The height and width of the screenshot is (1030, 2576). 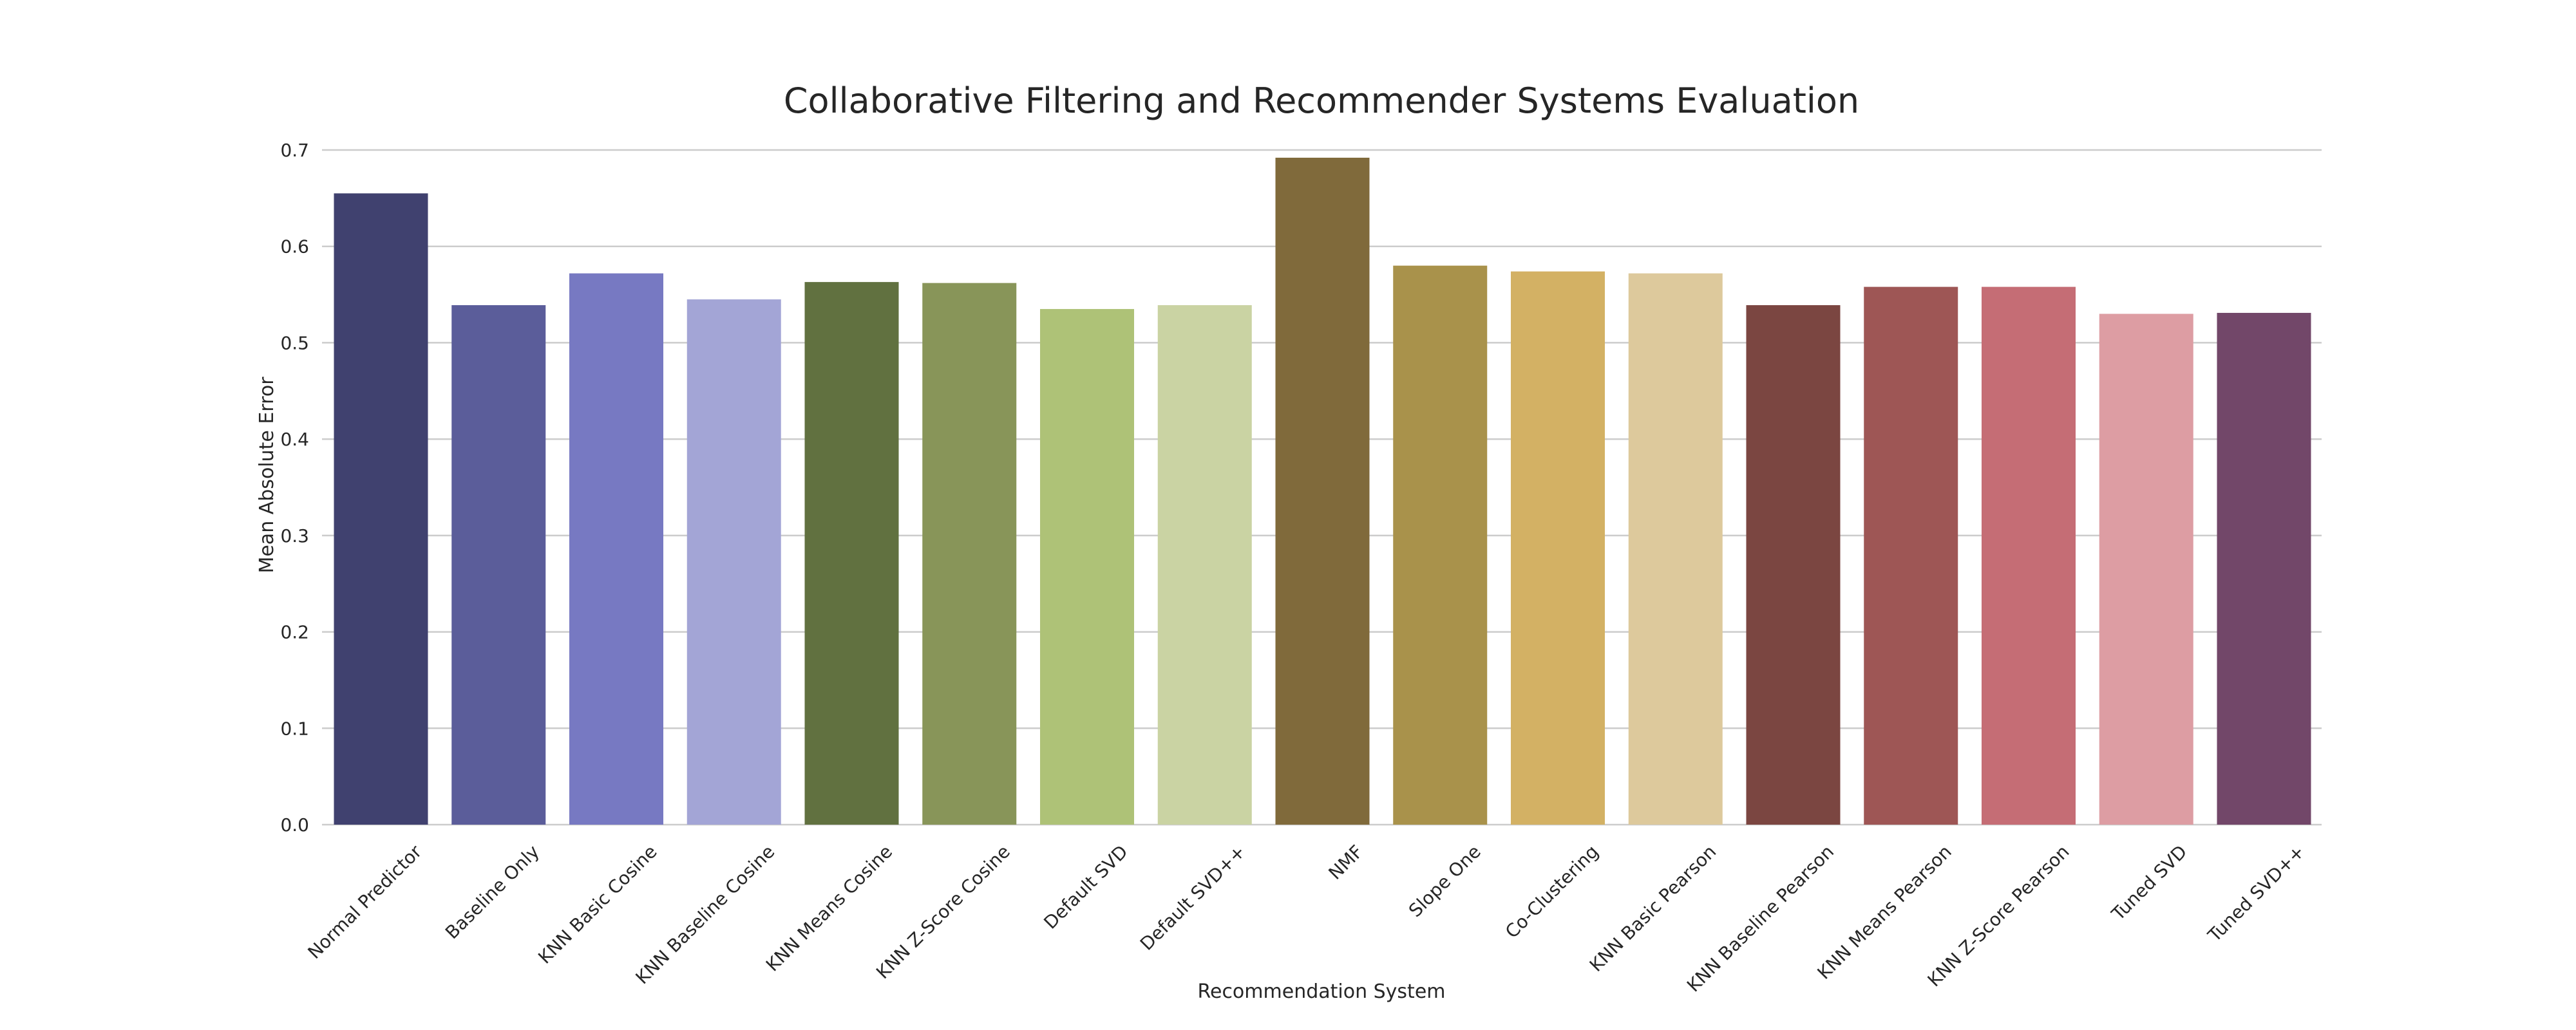 I want to click on x-tick-label: Co-Clustering, so click(x=1552, y=891).